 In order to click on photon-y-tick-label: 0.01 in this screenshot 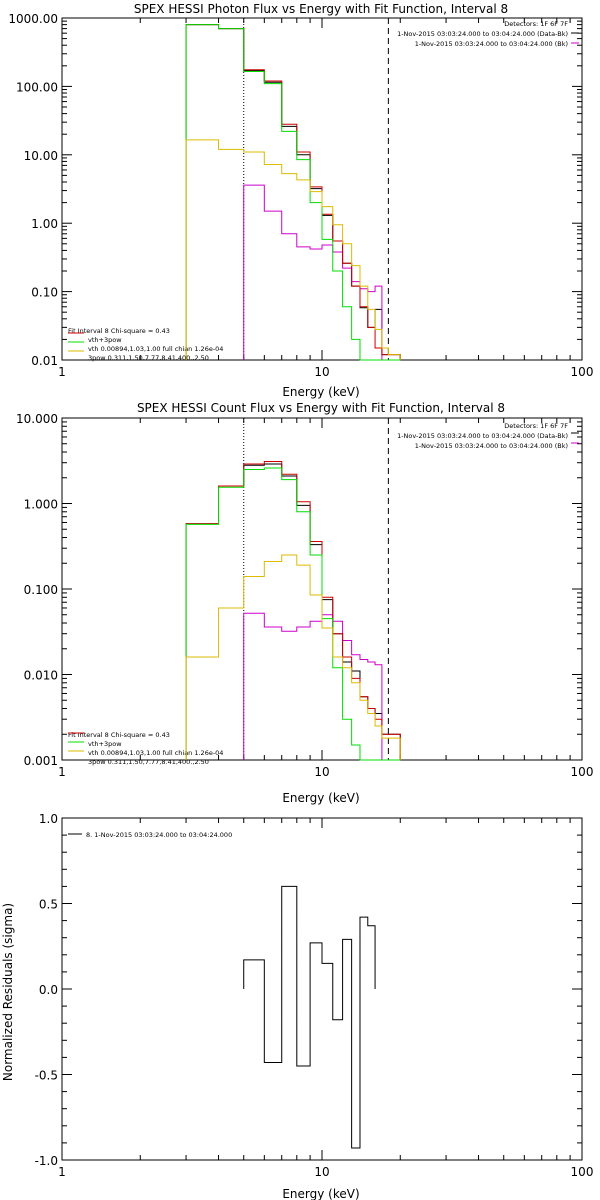, I will do `click(44, 361)`.